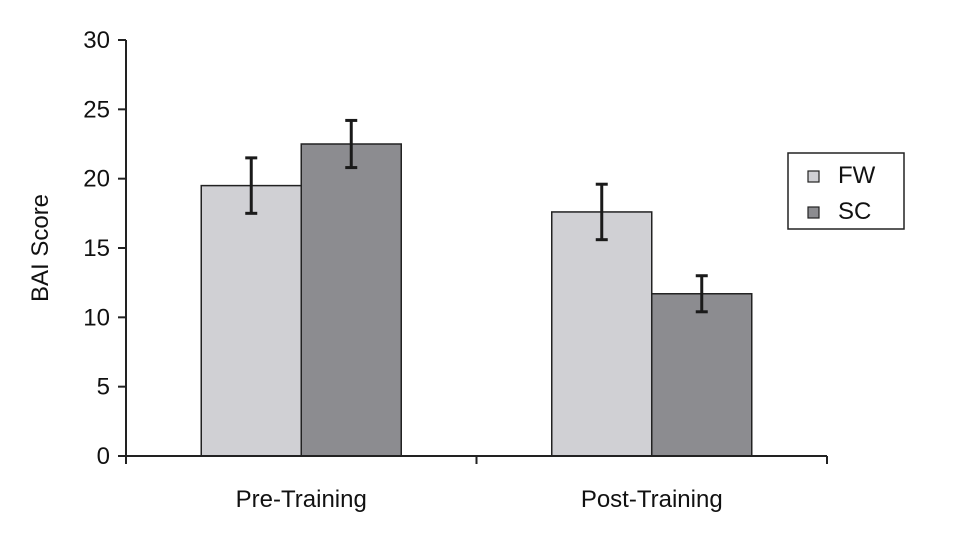 This screenshot has height=533, width=963. Describe the element at coordinates (103, 456) in the screenshot. I see `y-tick-label: 0` at that location.